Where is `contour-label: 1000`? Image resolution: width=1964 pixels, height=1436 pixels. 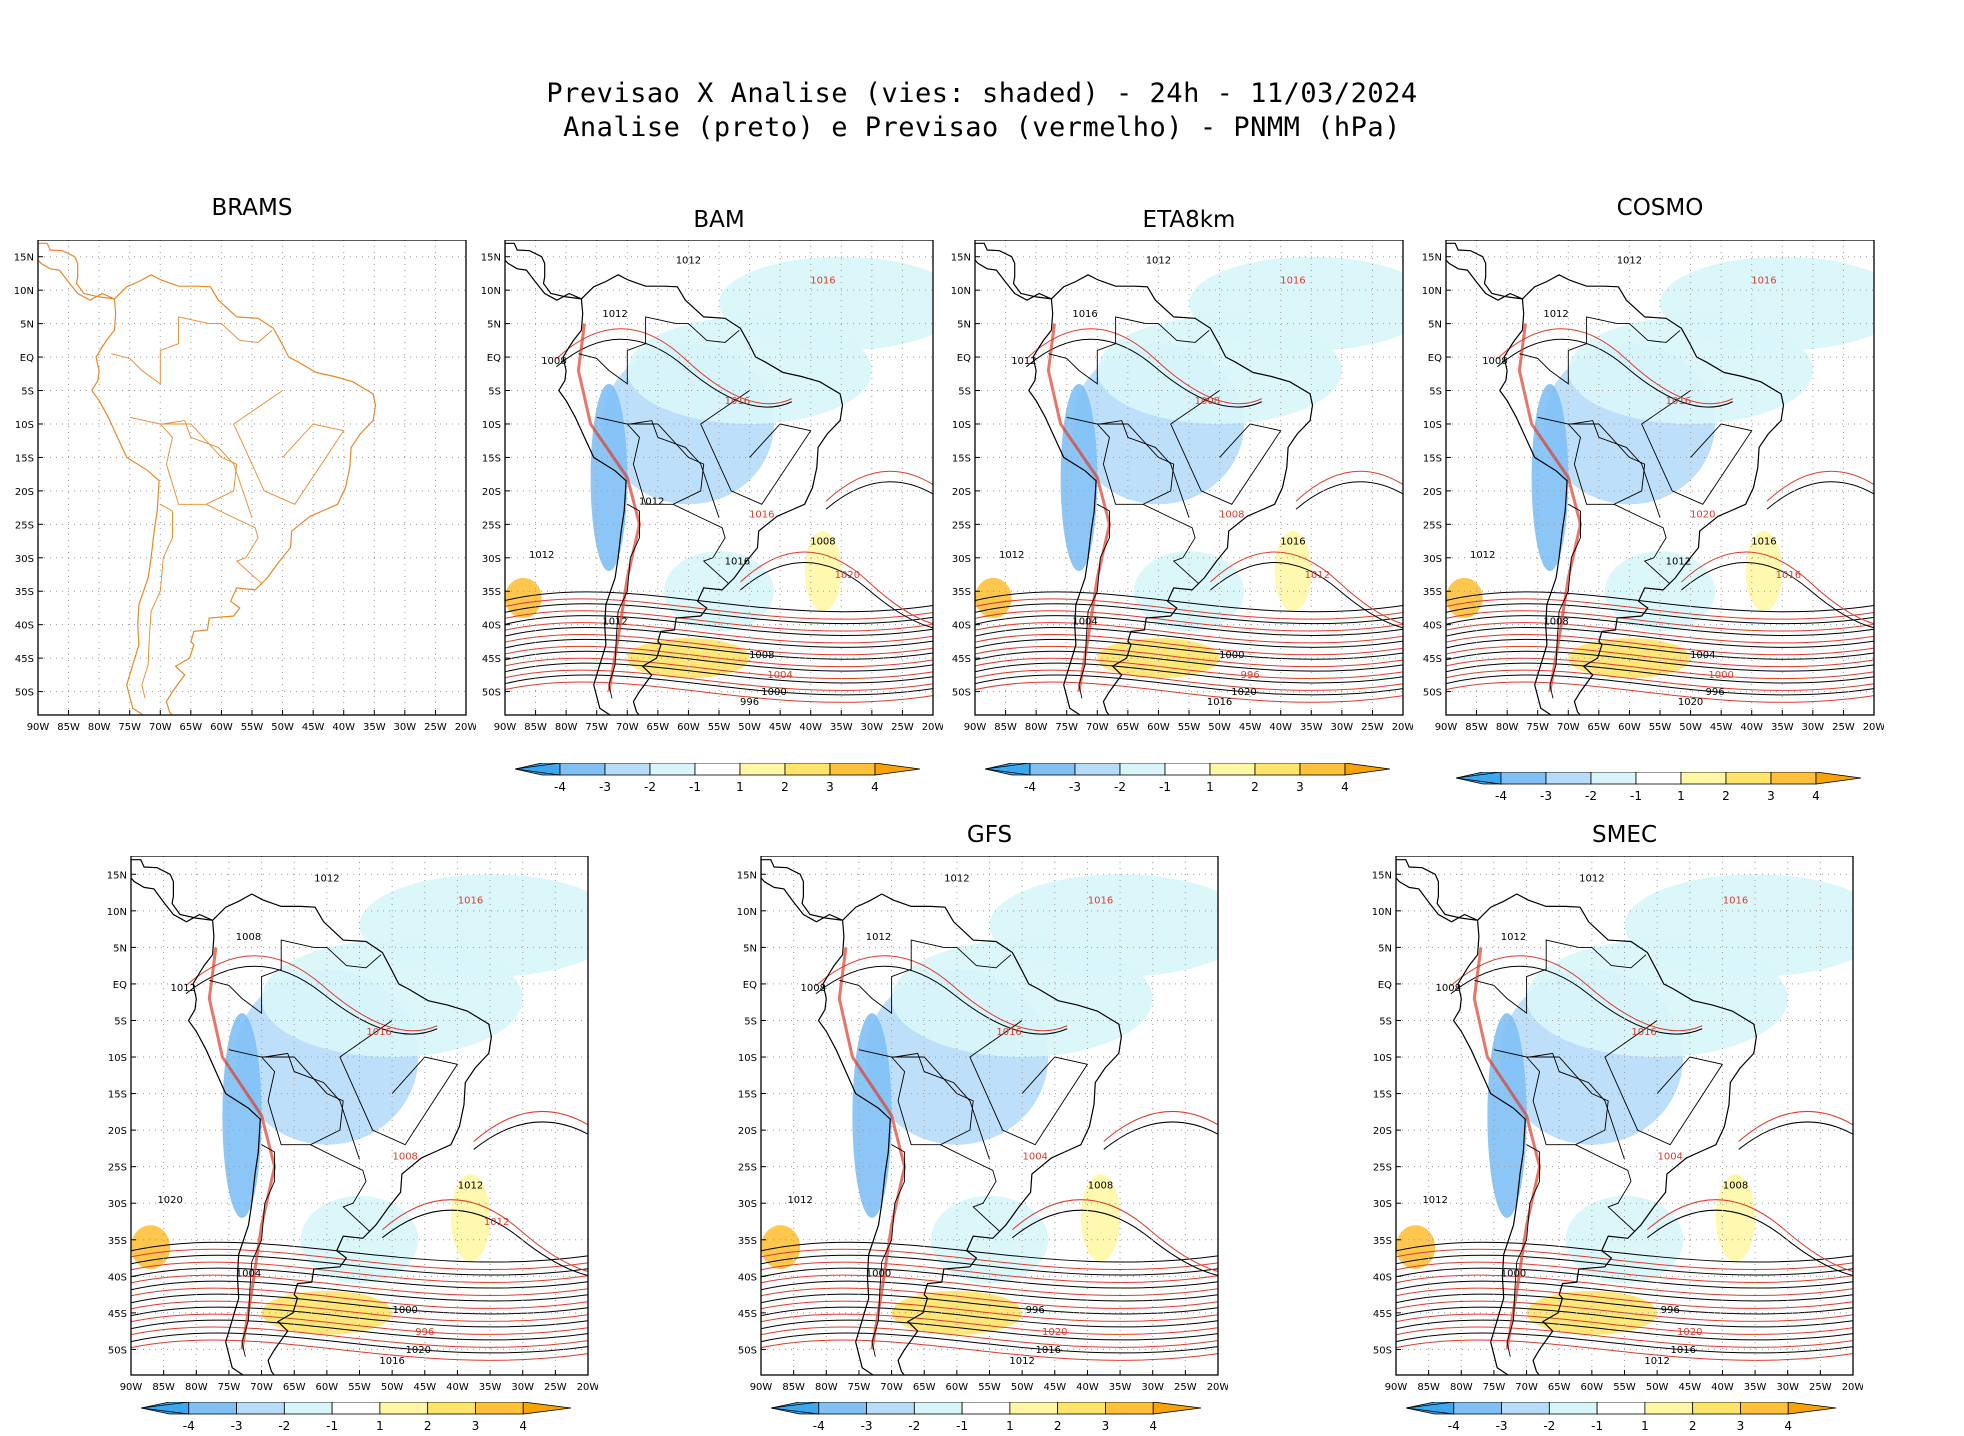 contour-label: 1000 is located at coordinates (773, 692).